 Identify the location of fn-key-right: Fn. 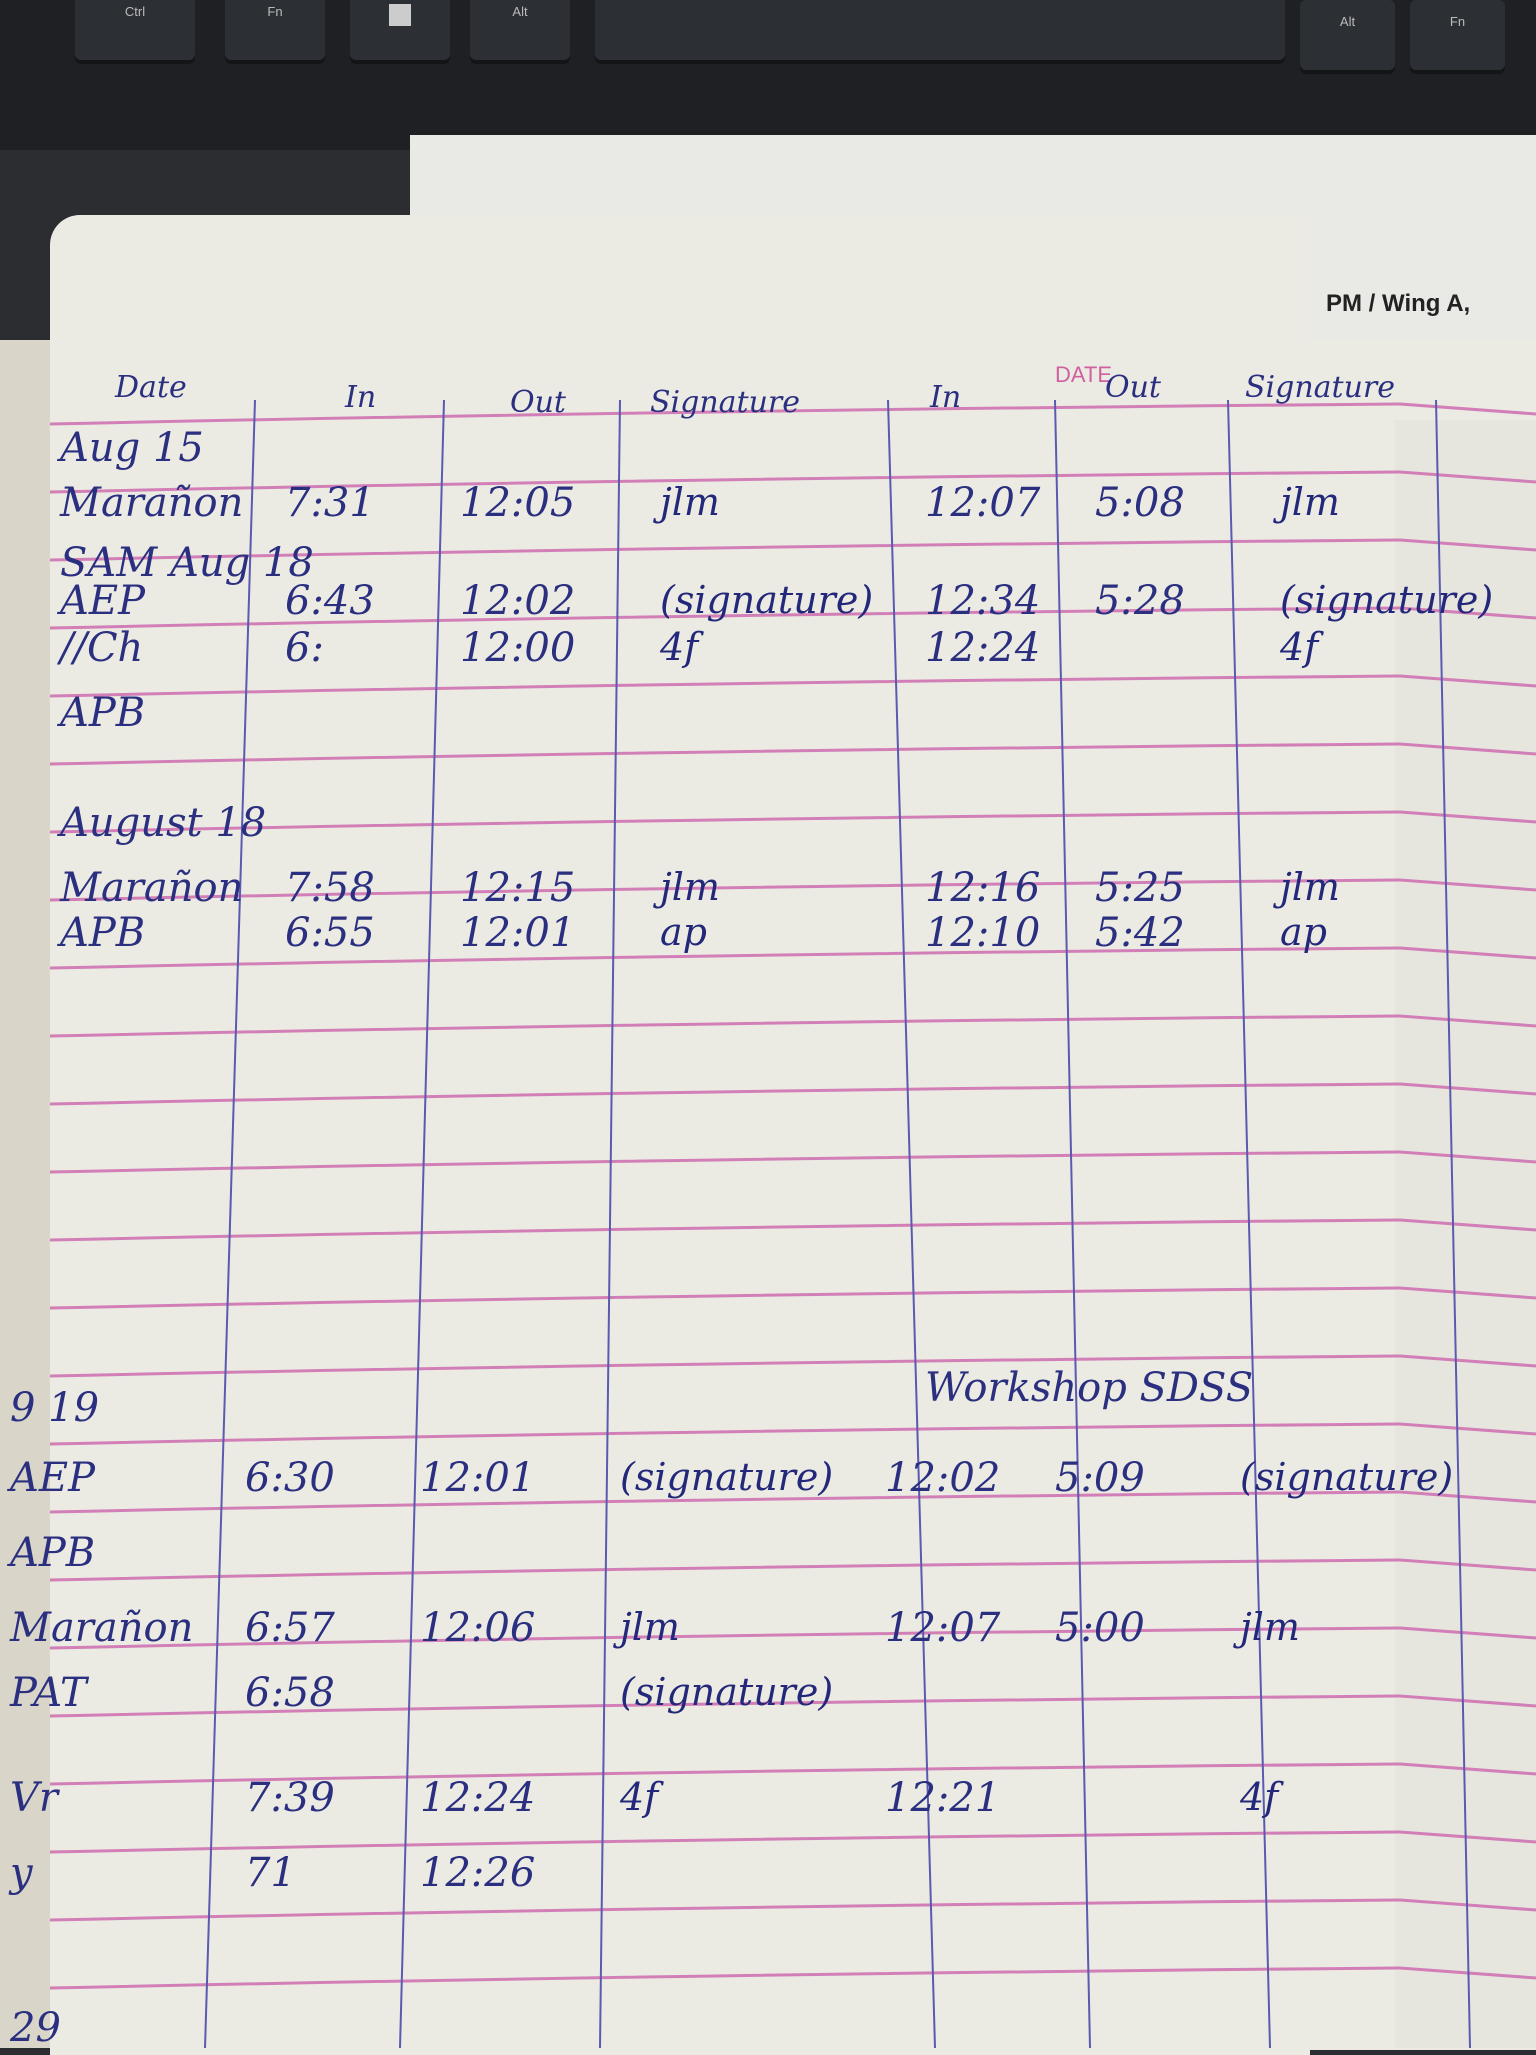
(1457, 35).